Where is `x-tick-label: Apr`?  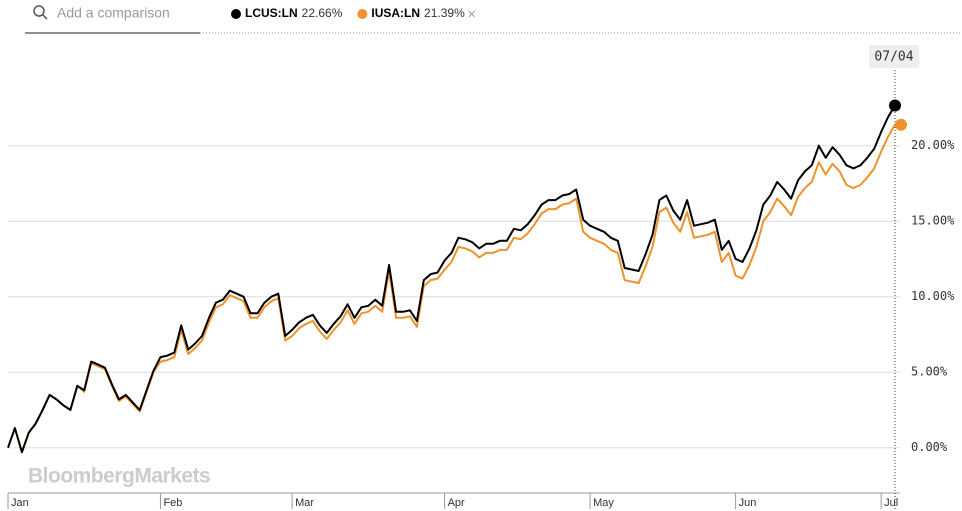
x-tick-label: Apr is located at coordinates (456, 503).